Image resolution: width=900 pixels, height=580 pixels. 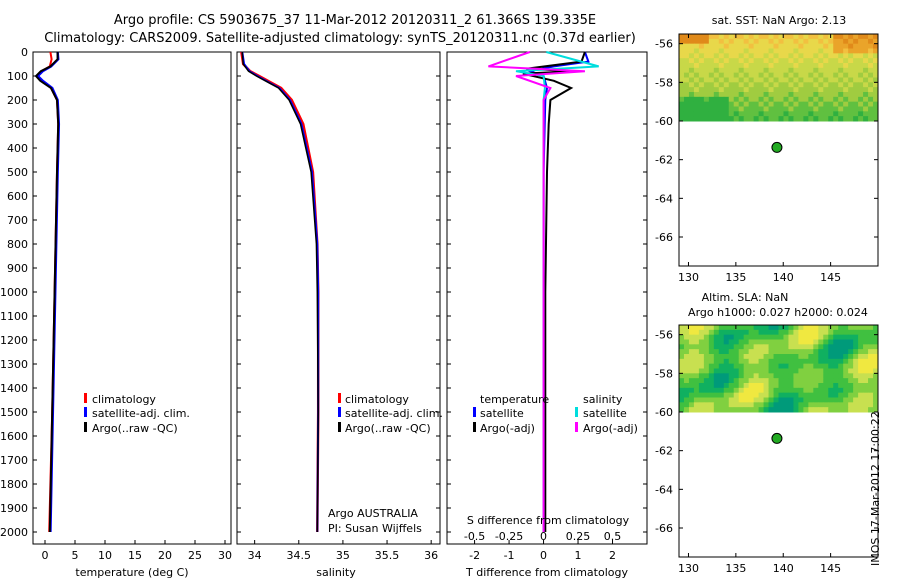 I want to click on depth-tick-label: 1400, so click(x=14, y=388).